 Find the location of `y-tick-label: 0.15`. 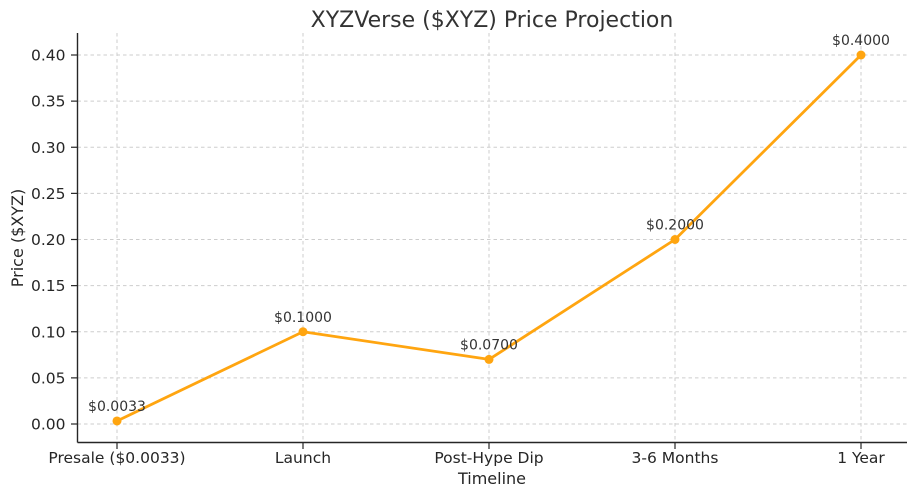

y-tick-label: 0.15 is located at coordinates (48, 286).